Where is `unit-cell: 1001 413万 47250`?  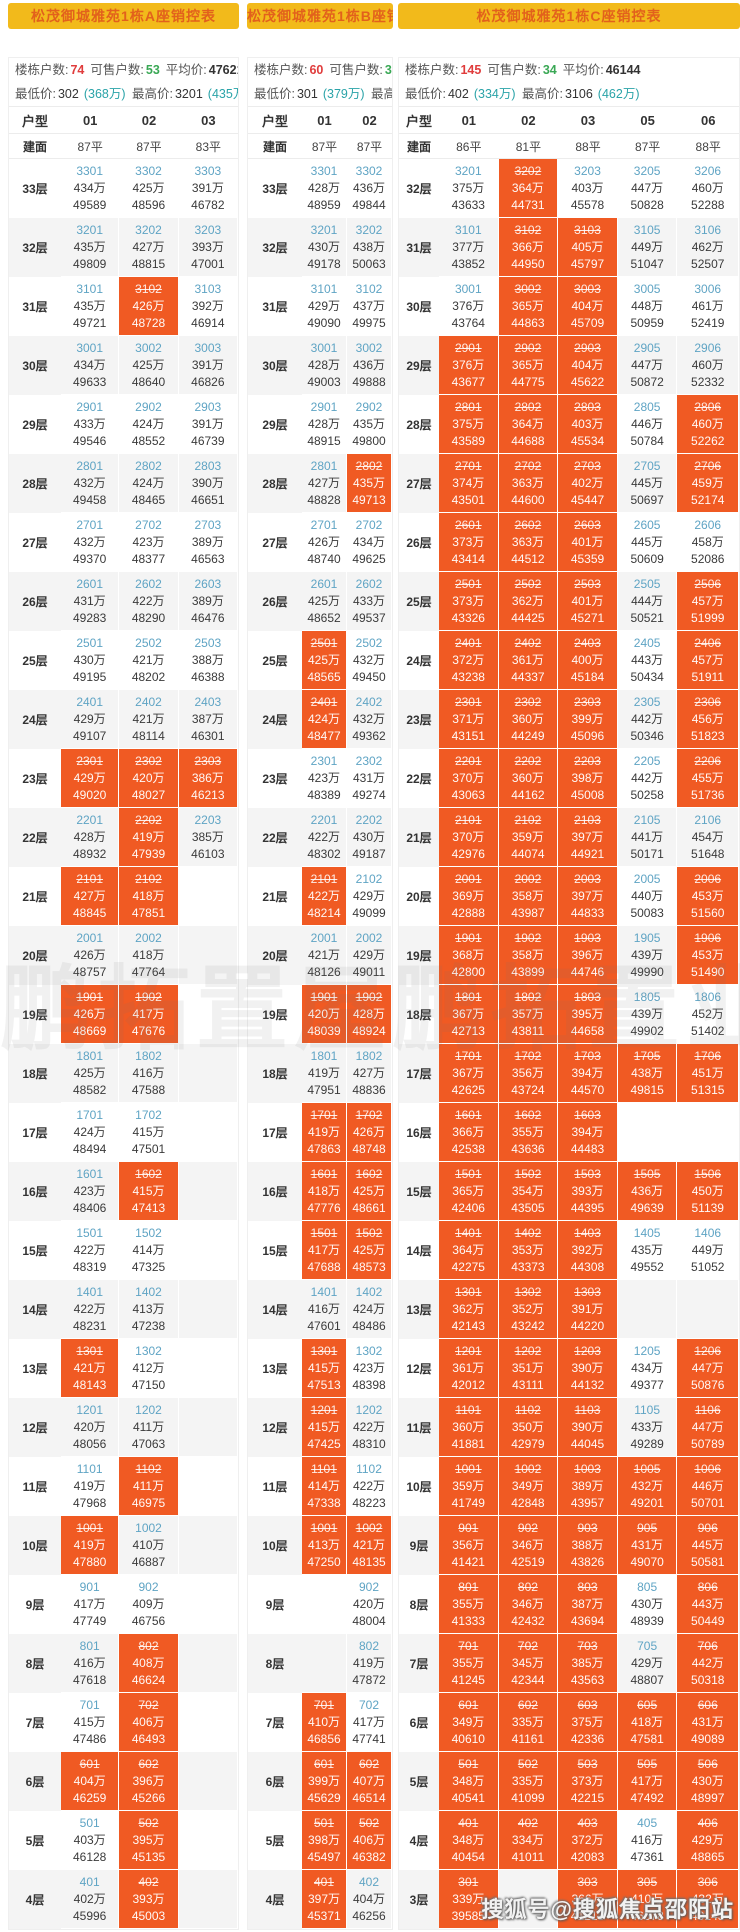
unit-cell: 1001 413万 47250 is located at coordinates (324, 1545).